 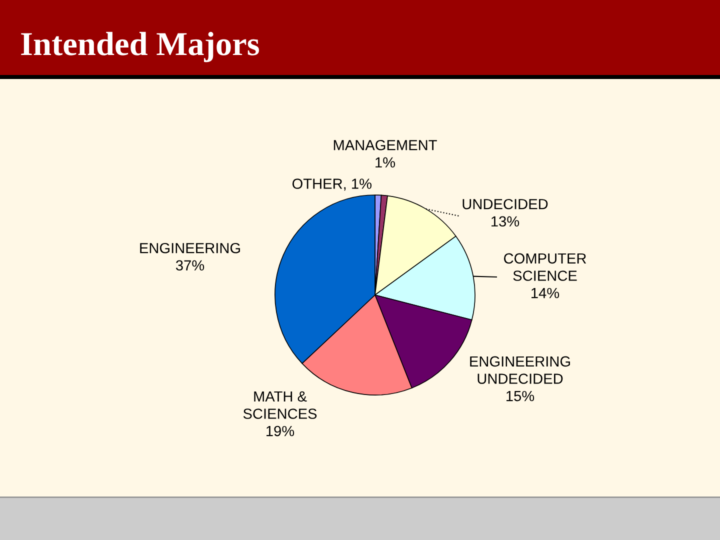 What do you see at coordinates (506, 221) in the screenshot?
I see `data-label: 13%` at bounding box center [506, 221].